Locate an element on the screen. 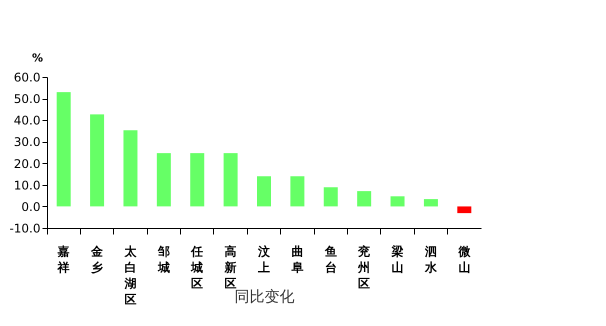 The width and height of the screenshot is (606, 326). y-tick-label: 0.0 is located at coordinates (30, 207).